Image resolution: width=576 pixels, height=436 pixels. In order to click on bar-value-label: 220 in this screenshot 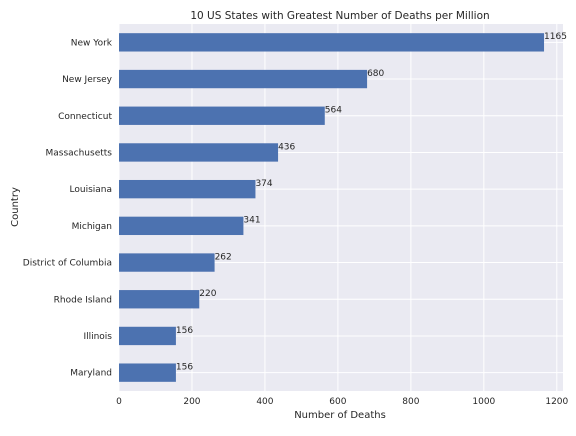, I will do `click(207, 294)`.